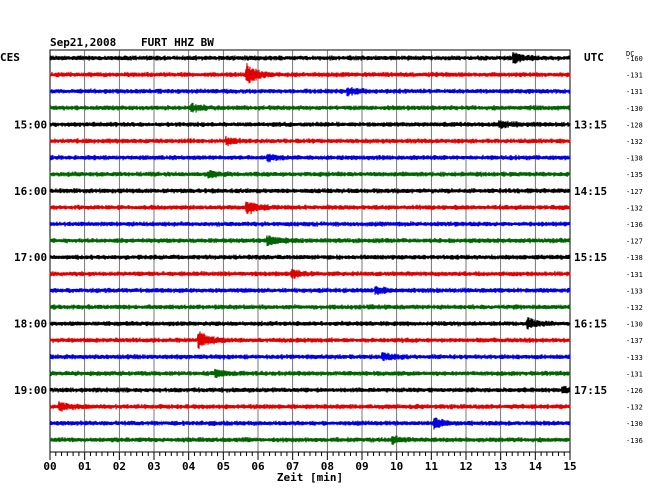 This screenshot has width=650, height=494. I want to click on dc-label: DC, so click(630, 54).